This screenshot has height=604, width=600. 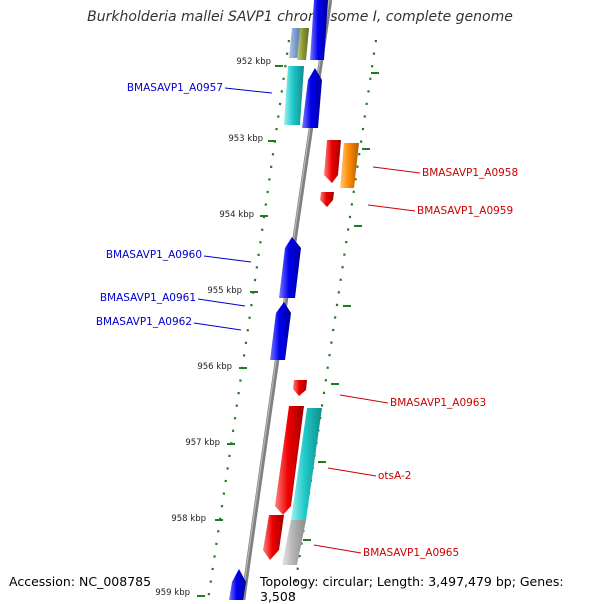 I want to click on callout-line-a0957, so click(x=248, y=90).